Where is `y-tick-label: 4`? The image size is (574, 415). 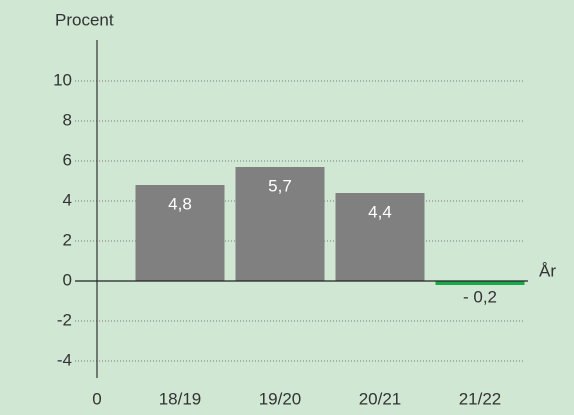
y-tick-label: 4 is located at coordinates (67, 199).